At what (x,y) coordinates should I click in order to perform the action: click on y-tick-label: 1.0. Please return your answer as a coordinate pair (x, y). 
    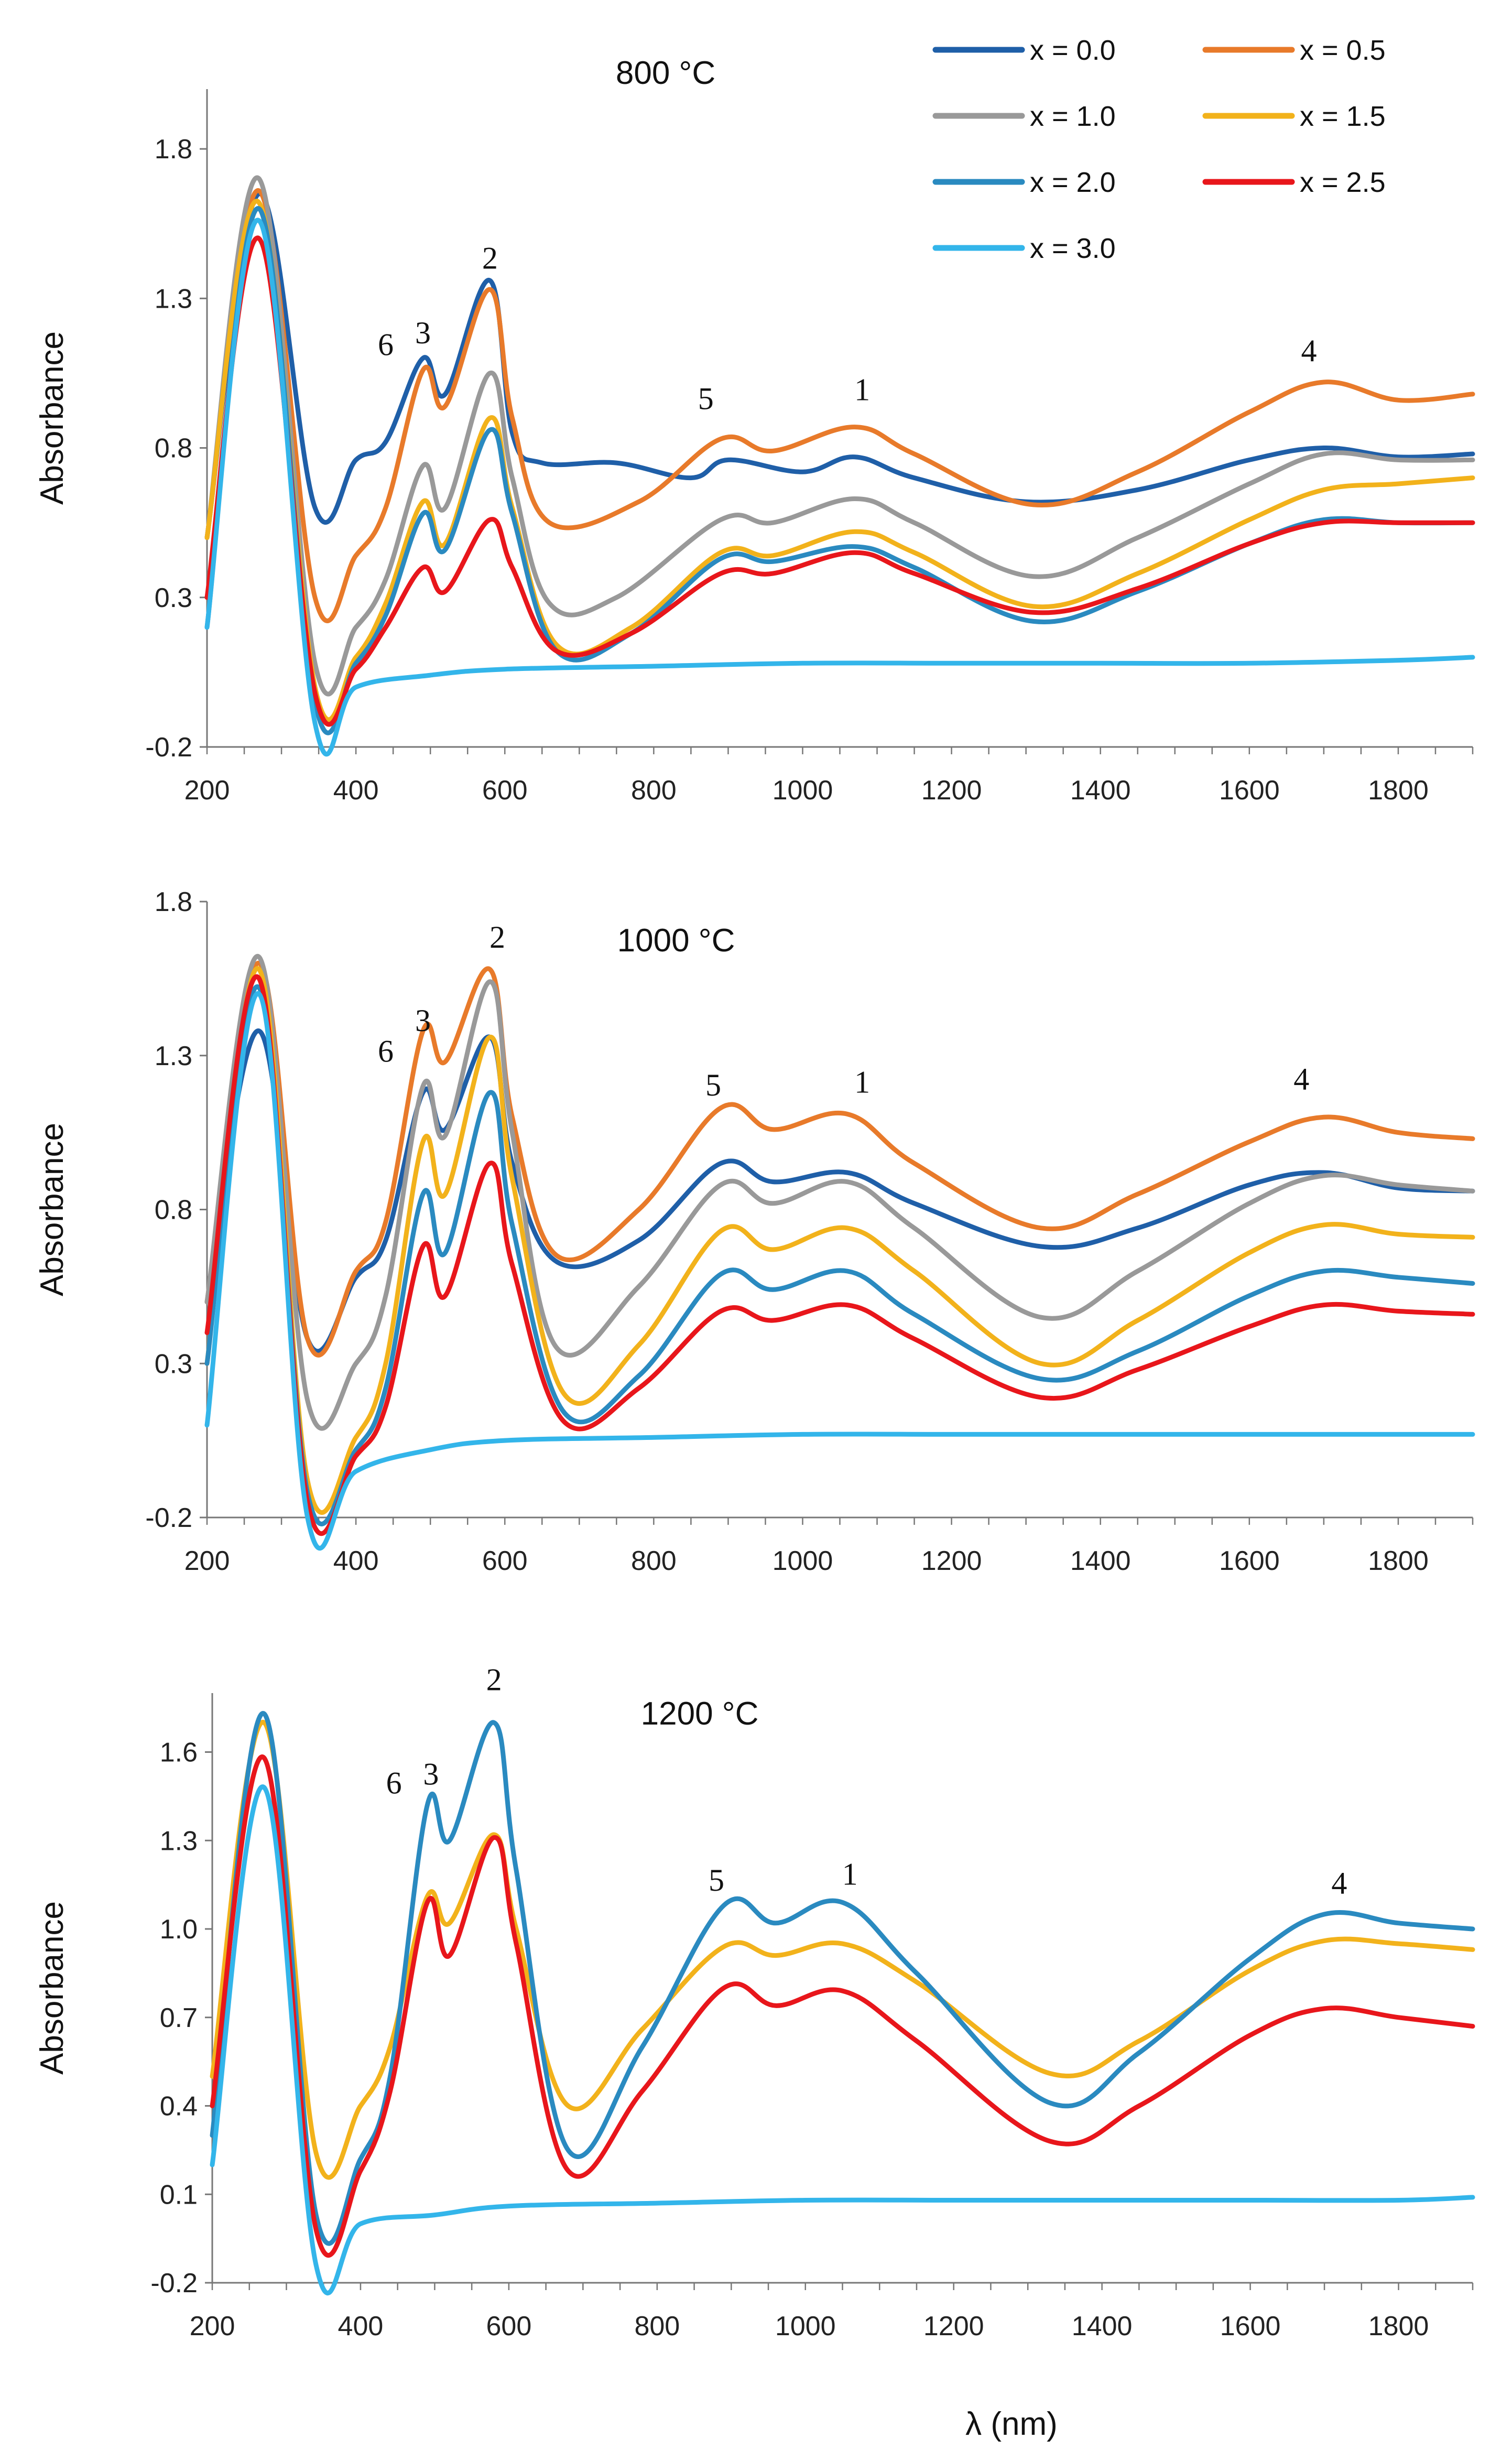
    Looking at the image, I should click on (179, 1929).